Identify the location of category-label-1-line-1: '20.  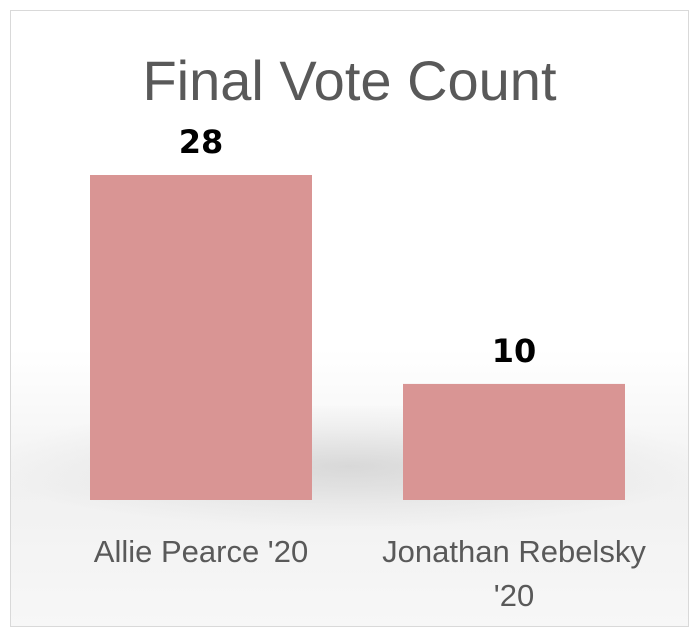
(514, 595).